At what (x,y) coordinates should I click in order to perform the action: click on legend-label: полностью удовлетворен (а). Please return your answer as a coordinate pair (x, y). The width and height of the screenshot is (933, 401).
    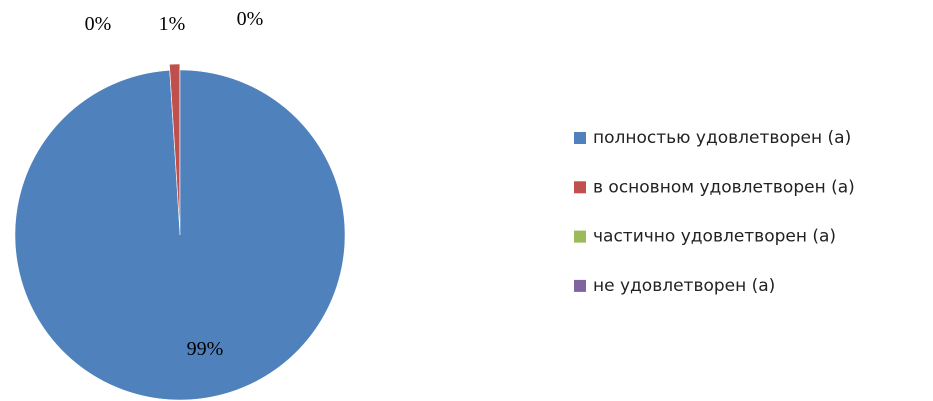
    Looking at the image, I should click on (722, 138).